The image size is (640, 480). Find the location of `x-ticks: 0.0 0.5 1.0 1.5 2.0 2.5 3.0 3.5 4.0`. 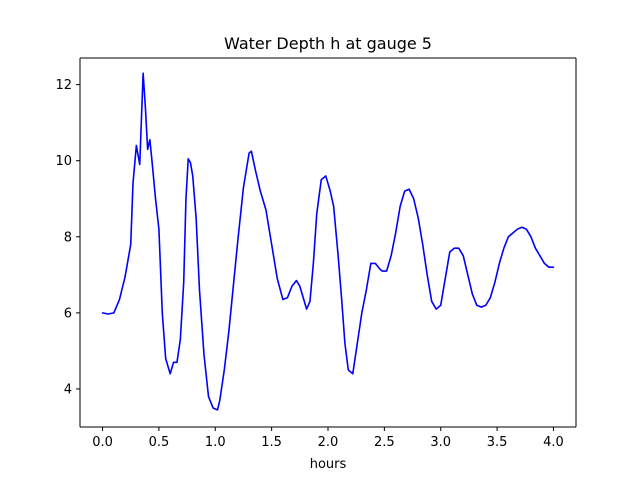

x-ticks: 0.0 0.5 1.0 1.5 2.0 2.5 3.0 3.5 4.0 is located at coordinates (328, 438).